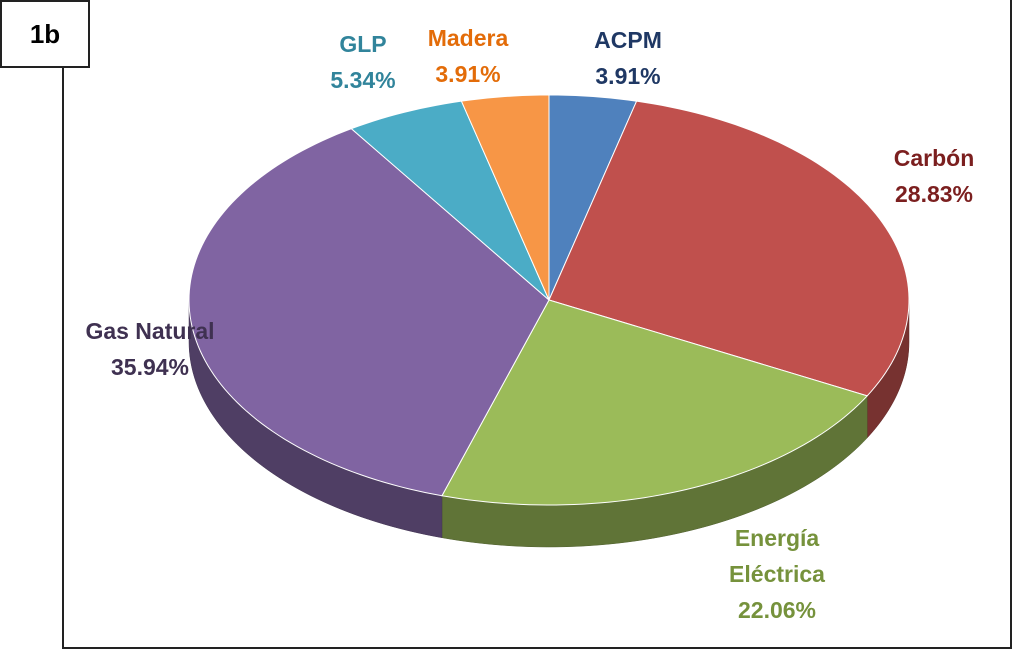 Image resolution: width=1017 pixels, height=652 pixels. I want to click on value-label: 28.83%, so click(933, 194).